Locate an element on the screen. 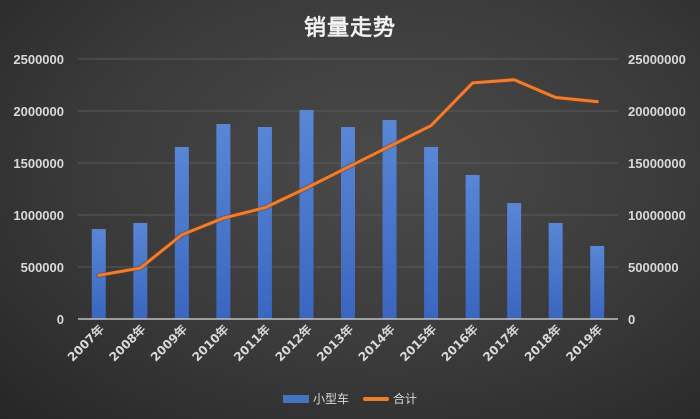 The width and height of the screenshot is (700, 419). x-tick: 2018年 is located at coordinates (542, 343).